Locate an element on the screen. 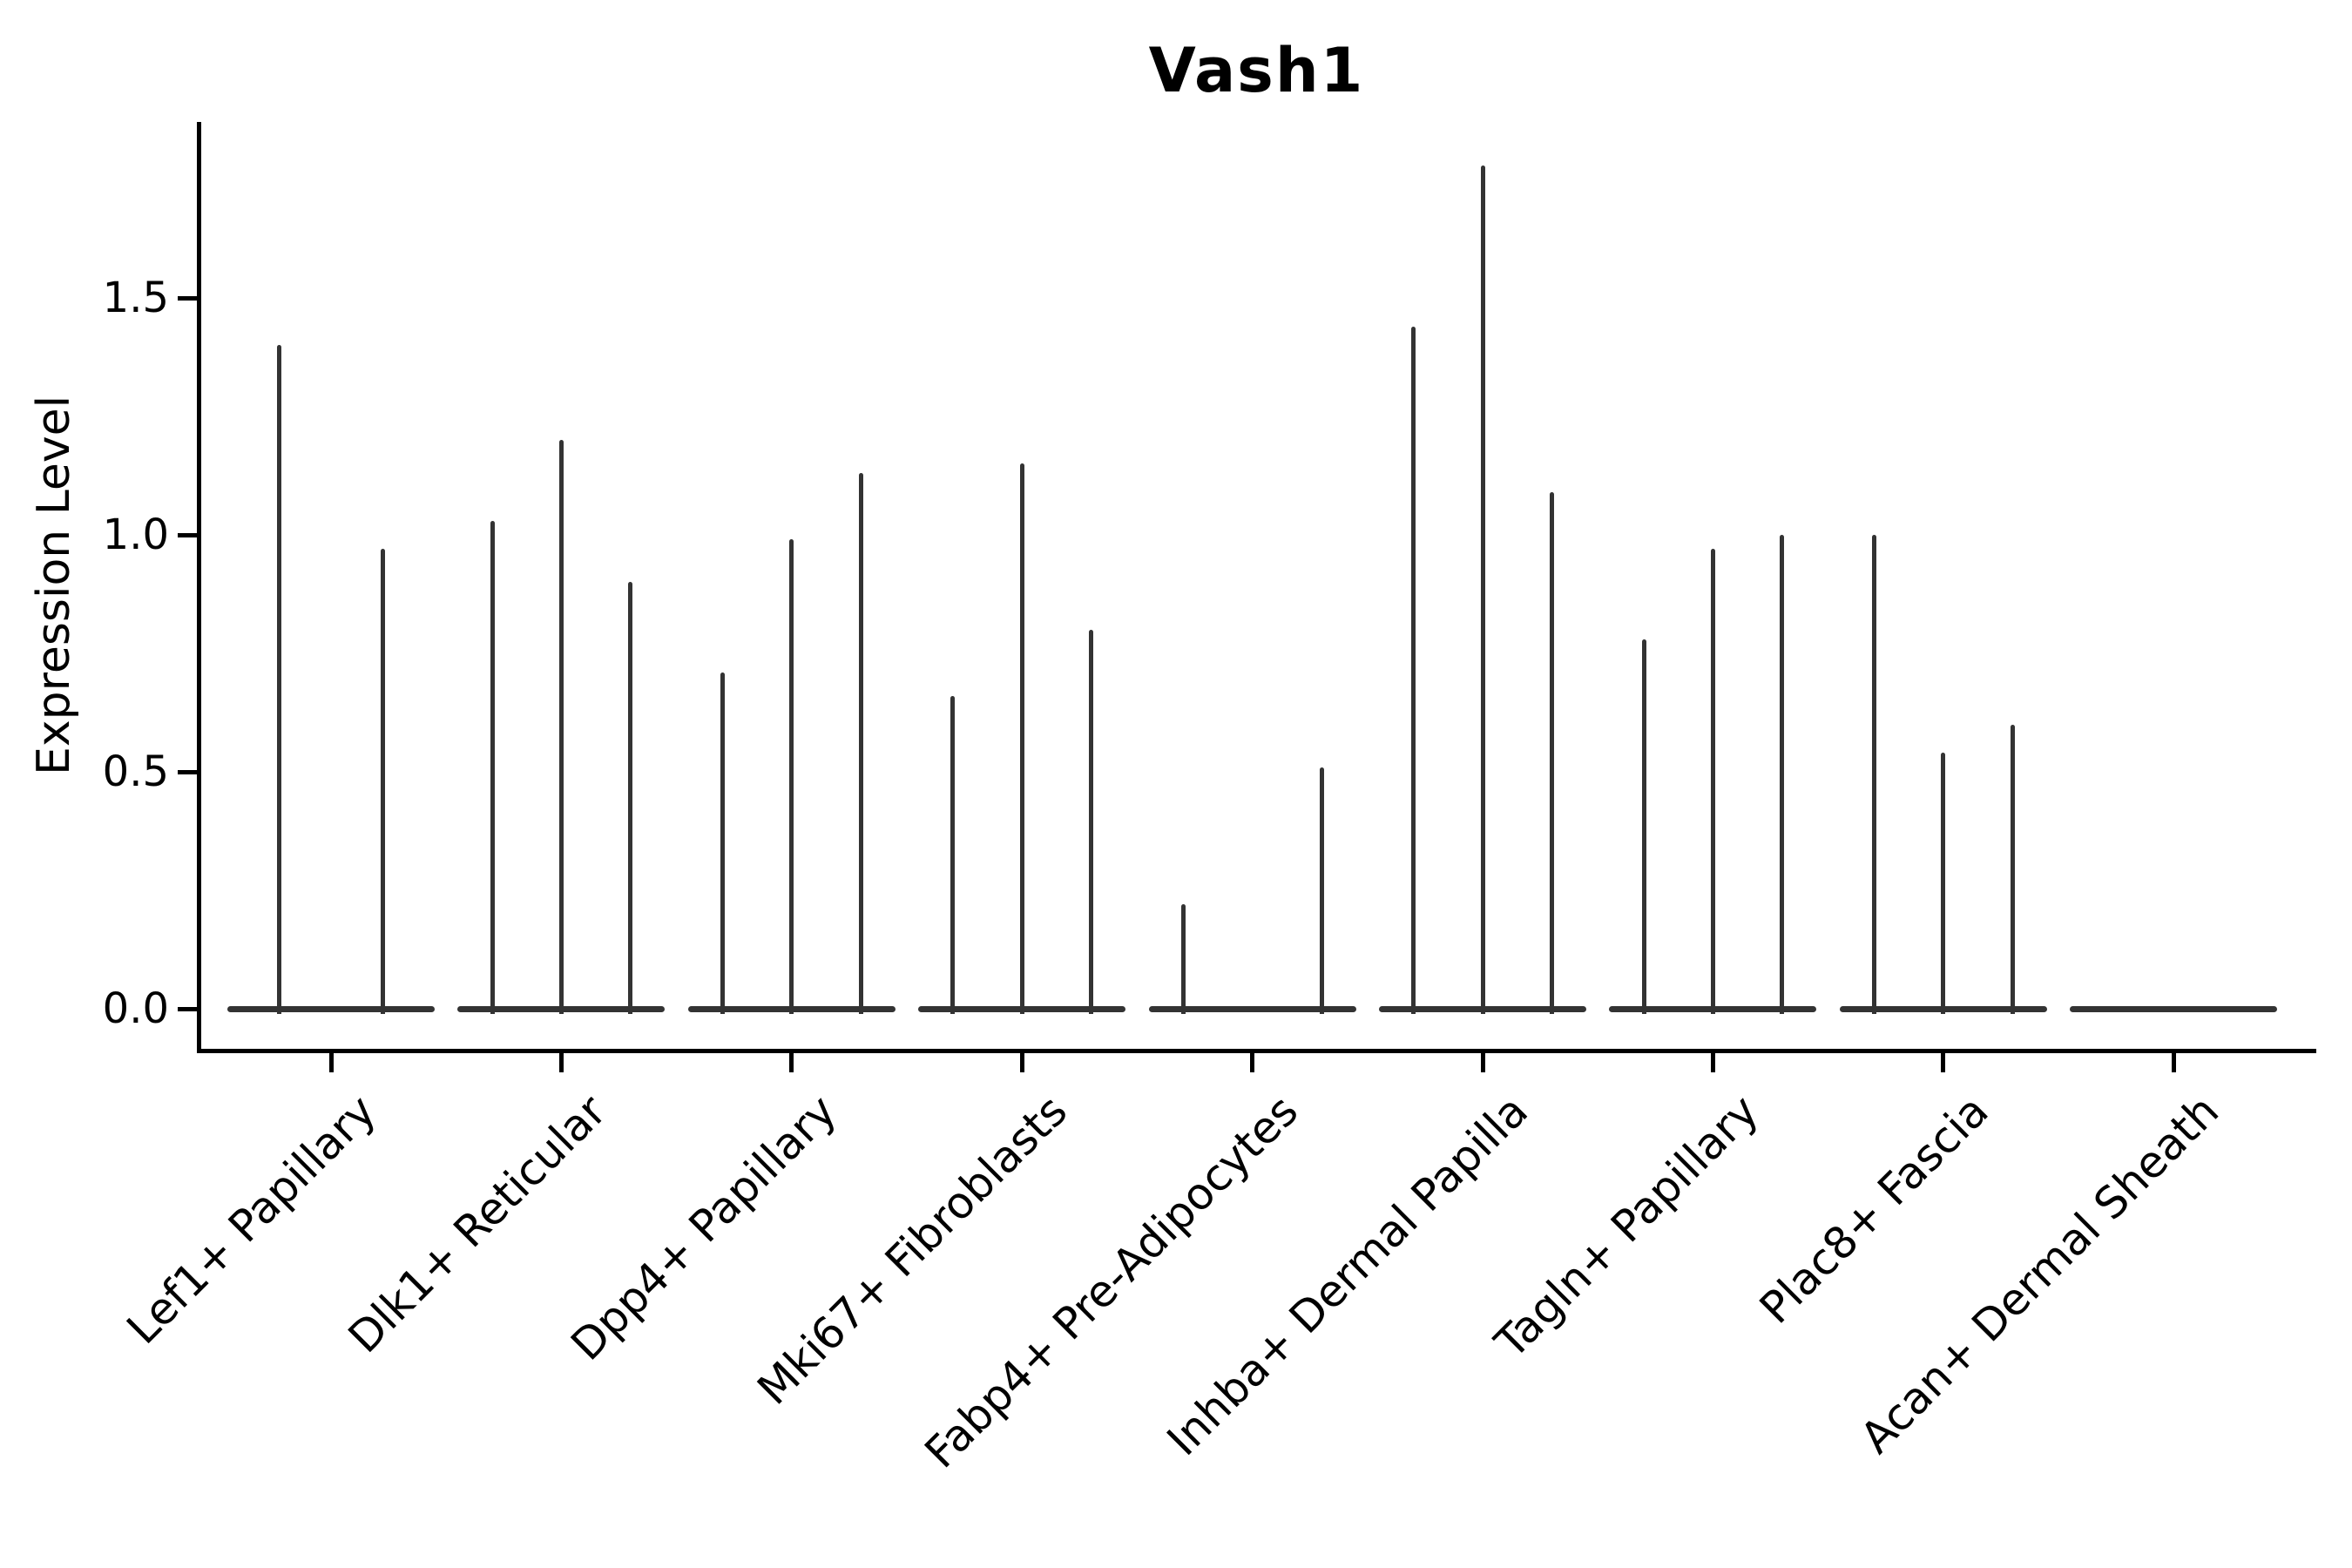  x-tick-label: Plac8+ Fascia is located at coordinates (1874, 1209).